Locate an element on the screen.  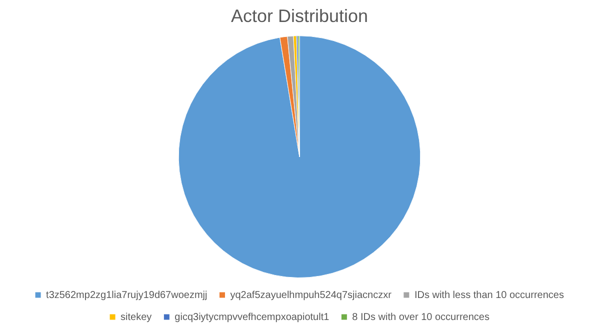
legend-label: yq2af5zayuelhmpuh524q7sjiacnczxr is located at coordinates (311, 295).